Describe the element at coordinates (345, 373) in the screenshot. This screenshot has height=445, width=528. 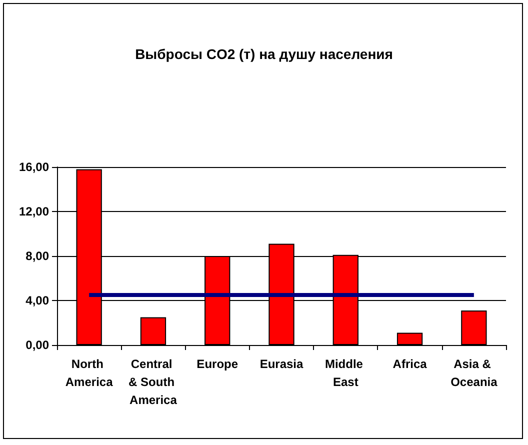
I see `x-tick-label: Middle East` at that location.